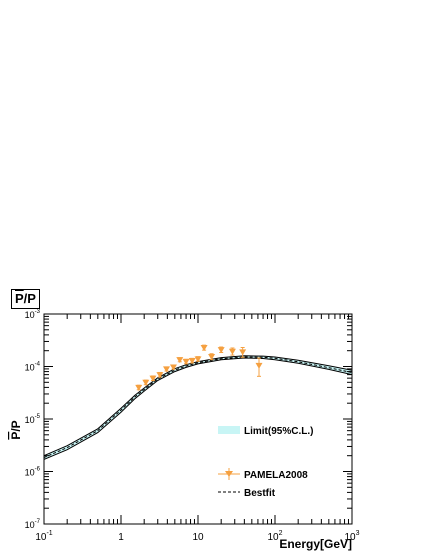  I want to click on x-tick-label: 10⁻¹, so click(43, 536).